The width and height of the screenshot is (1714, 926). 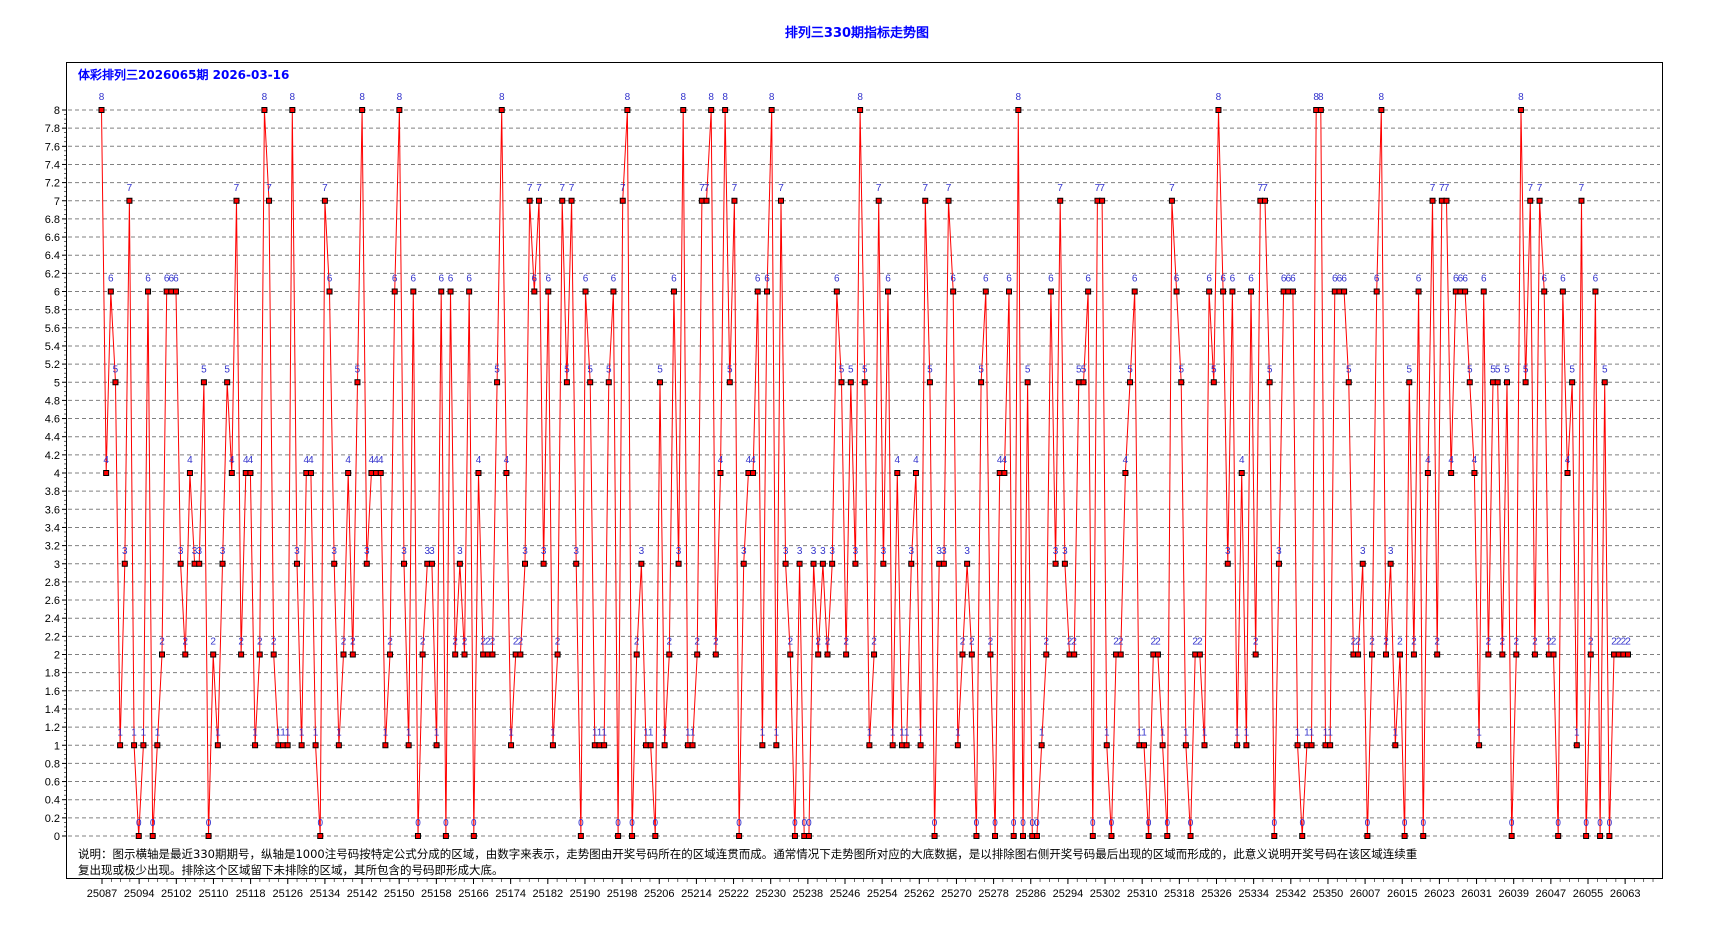 What do you see at coordinates (287, 894) in the screenshot?
I see `x-tick-label: 25126` at bounding box center [287, 894].